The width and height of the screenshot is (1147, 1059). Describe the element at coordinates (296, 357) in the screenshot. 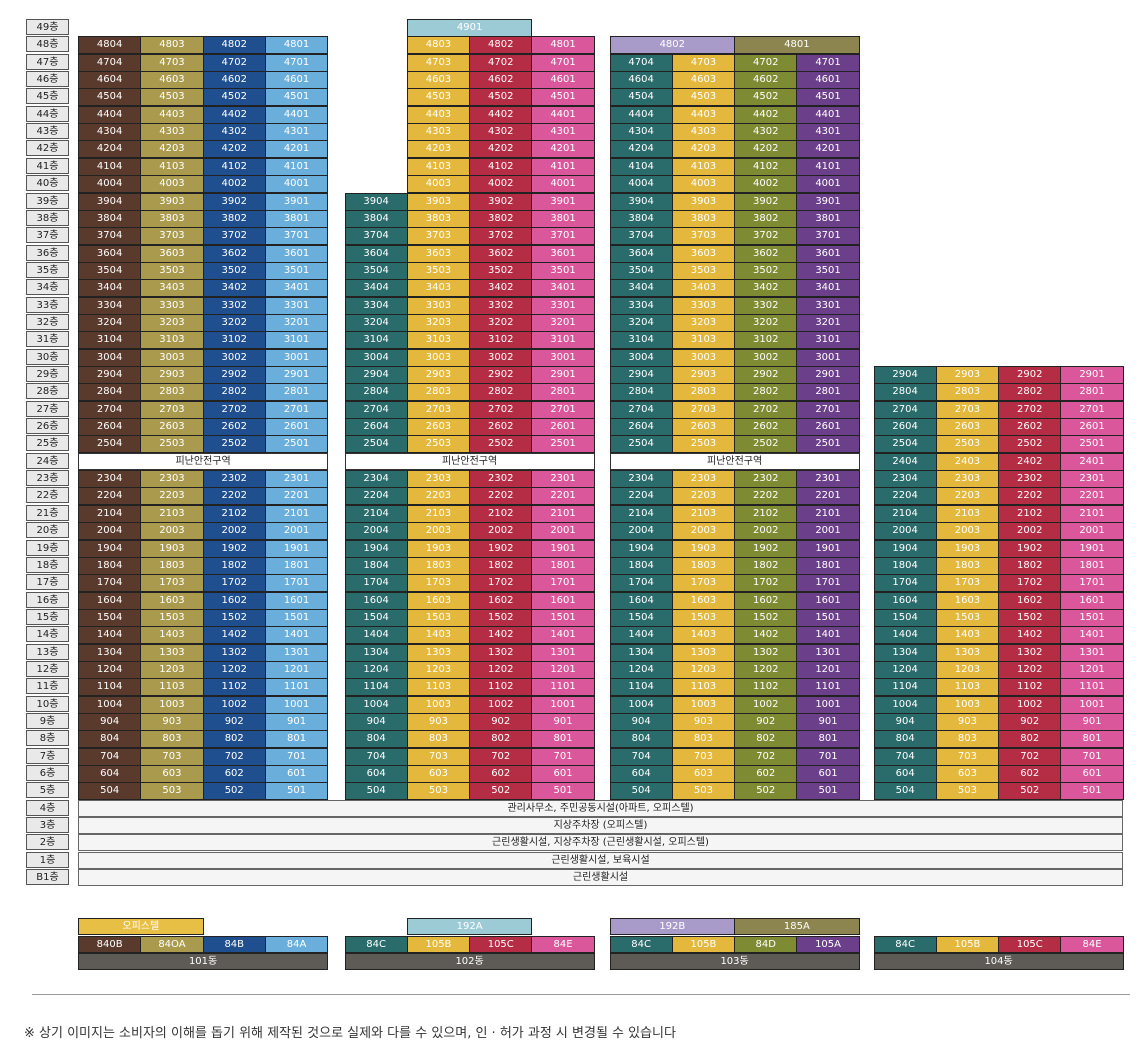

I see `unit-cell: 3001` at that location.